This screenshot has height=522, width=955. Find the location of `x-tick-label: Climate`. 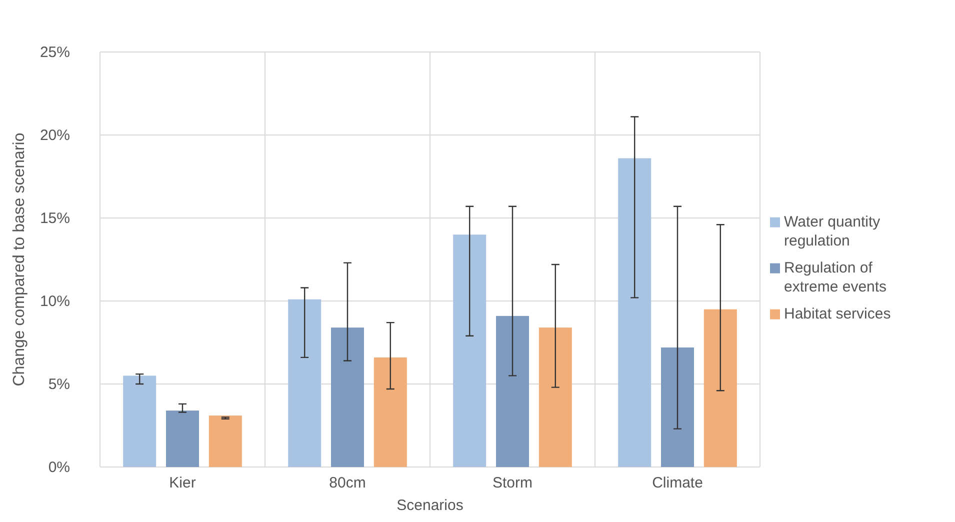

x-tick-label: Climate is located at coordinates (677, 483).